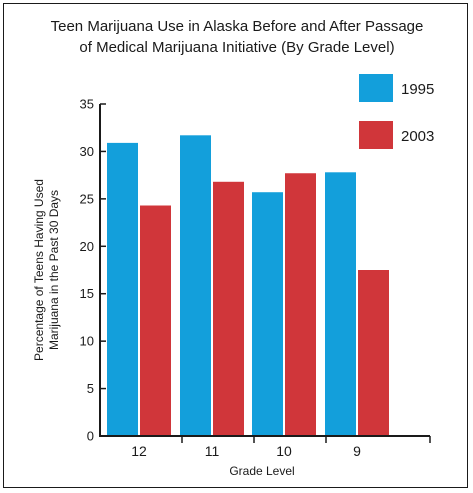 Image resolution: width=473 pixels, height=493 pixels. What do you see at coordinates (261, 471) in the screenshot?
I see `x-axis-label: Grade Level` at bounding box center [261, 471].